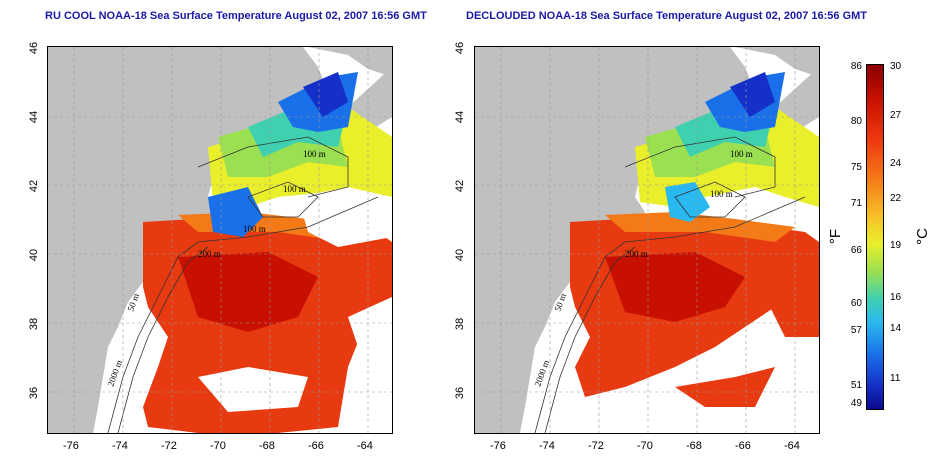  Describe the element at coordinates (856, 330) in the screenshot. I see `fahrenheit-tick: 57` at that location.